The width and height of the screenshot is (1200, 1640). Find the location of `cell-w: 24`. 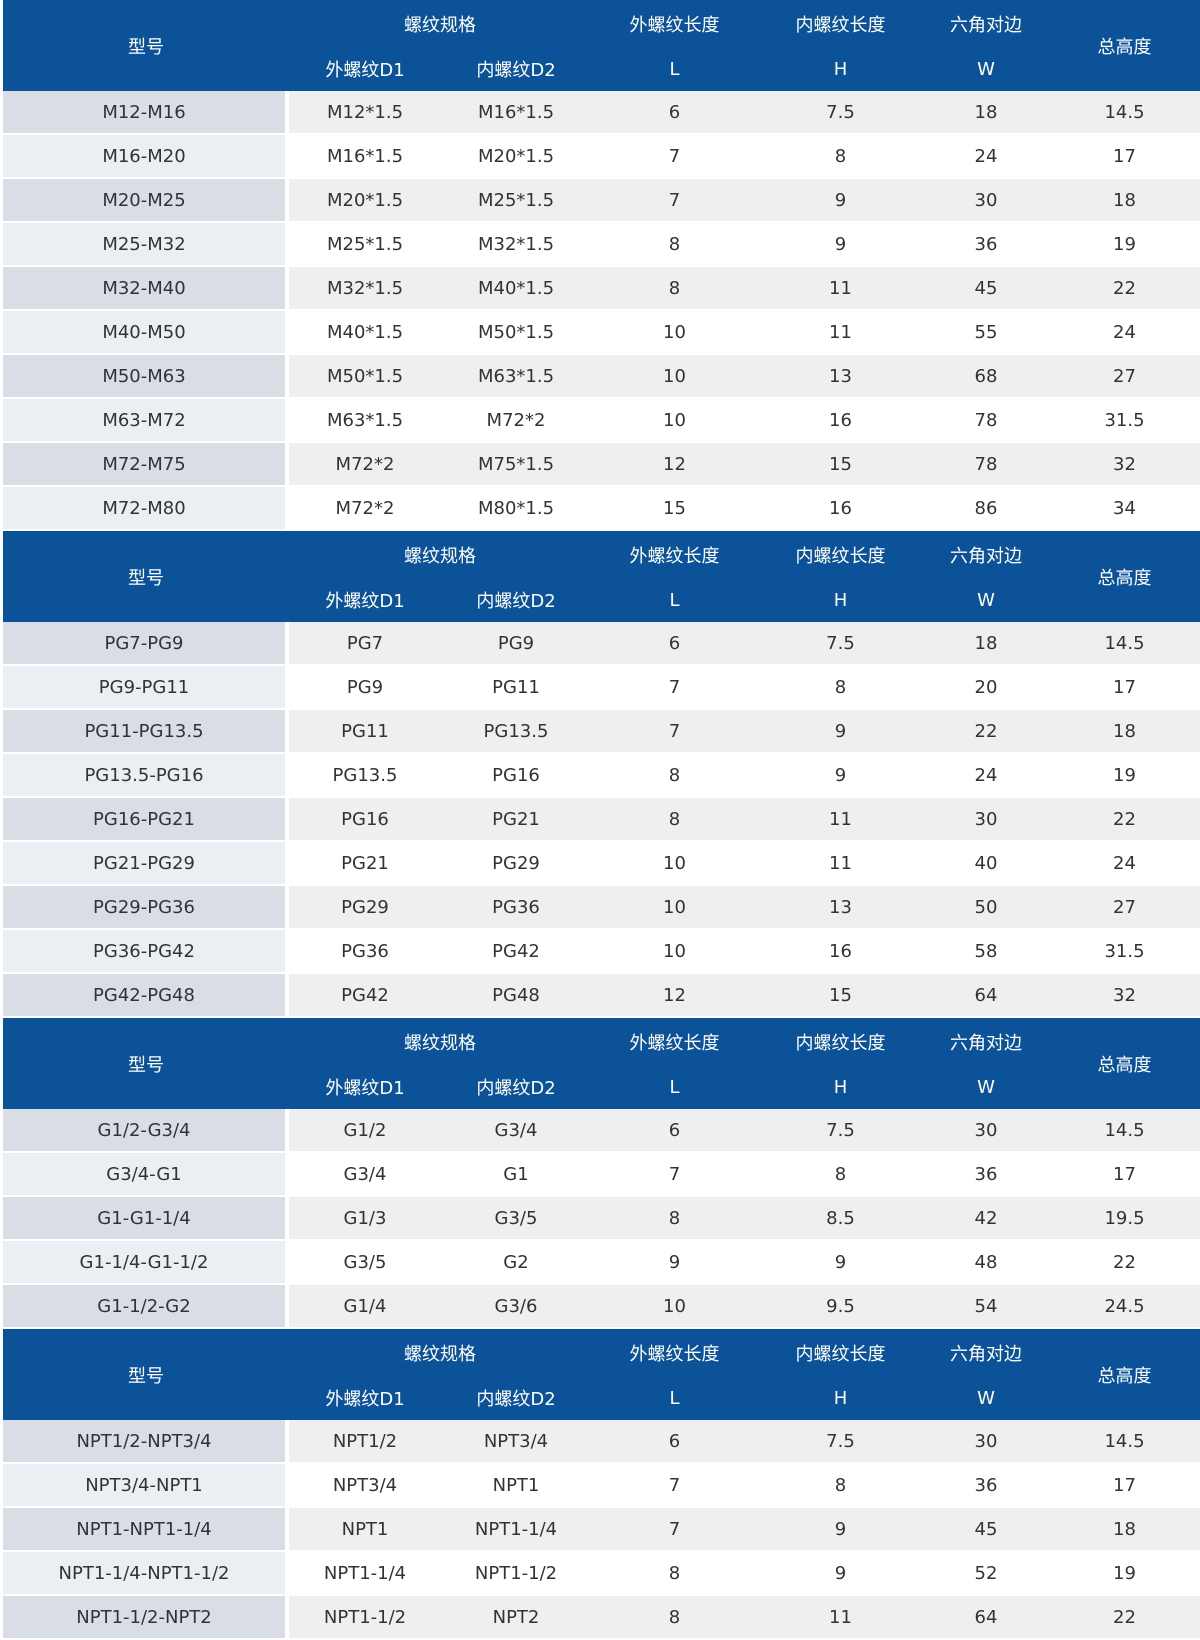

cell-w: 24 is located at coordinates (986, 157).